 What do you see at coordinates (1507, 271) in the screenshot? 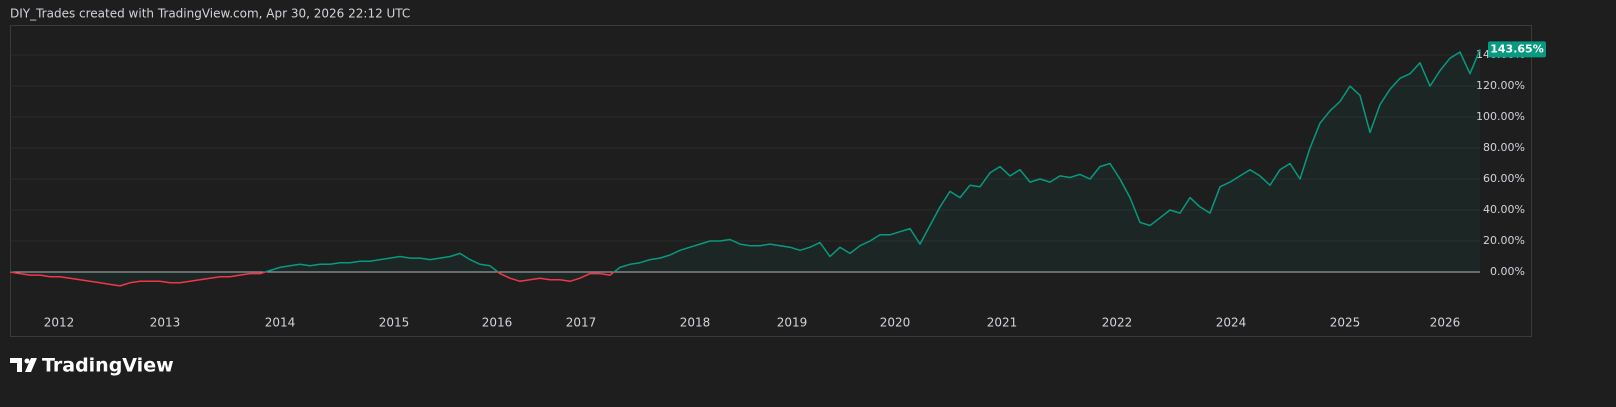
I see `y-tick-label: 0.00%` at bounding box center [1507, 271].